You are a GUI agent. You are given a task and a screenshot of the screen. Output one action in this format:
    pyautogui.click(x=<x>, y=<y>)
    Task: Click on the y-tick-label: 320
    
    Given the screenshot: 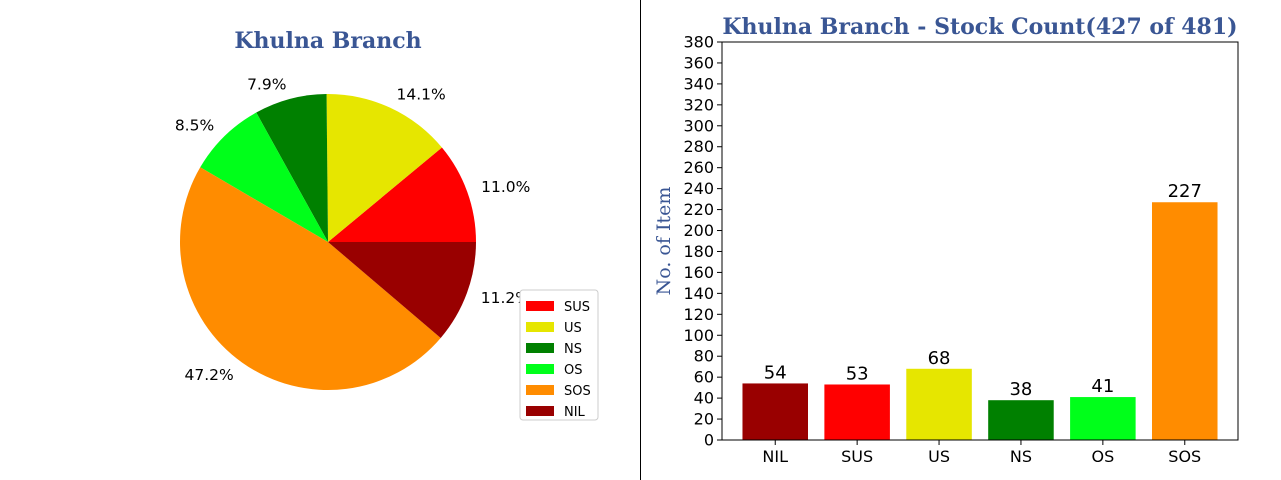 What is the action you would take?
    pyautogui.click(x=698, y=104)
    